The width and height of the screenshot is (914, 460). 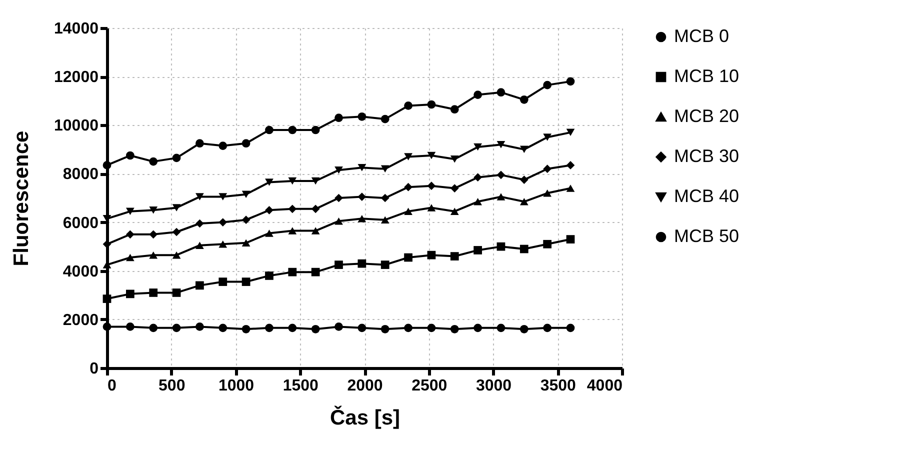 I want to click on x-tick-label: 3500, so click(x=558, y=386).